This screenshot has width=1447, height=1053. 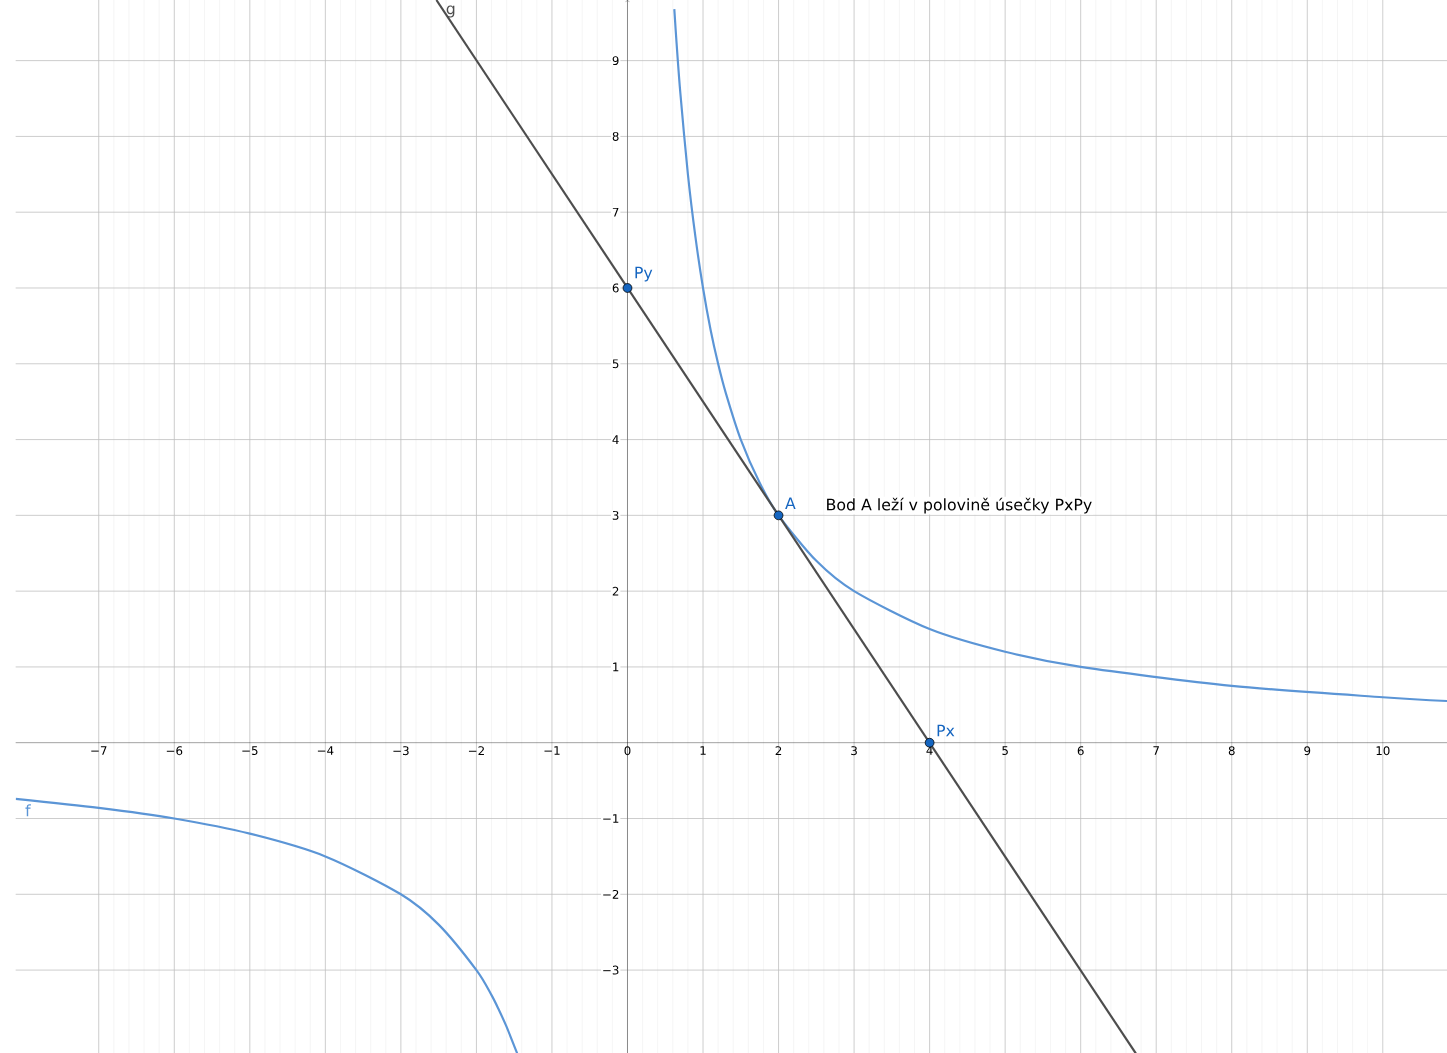 What do you see at coordinates (616, 667) in the screenshot?
I see `y-tick-label: 1` at bounding box center [616, 667].